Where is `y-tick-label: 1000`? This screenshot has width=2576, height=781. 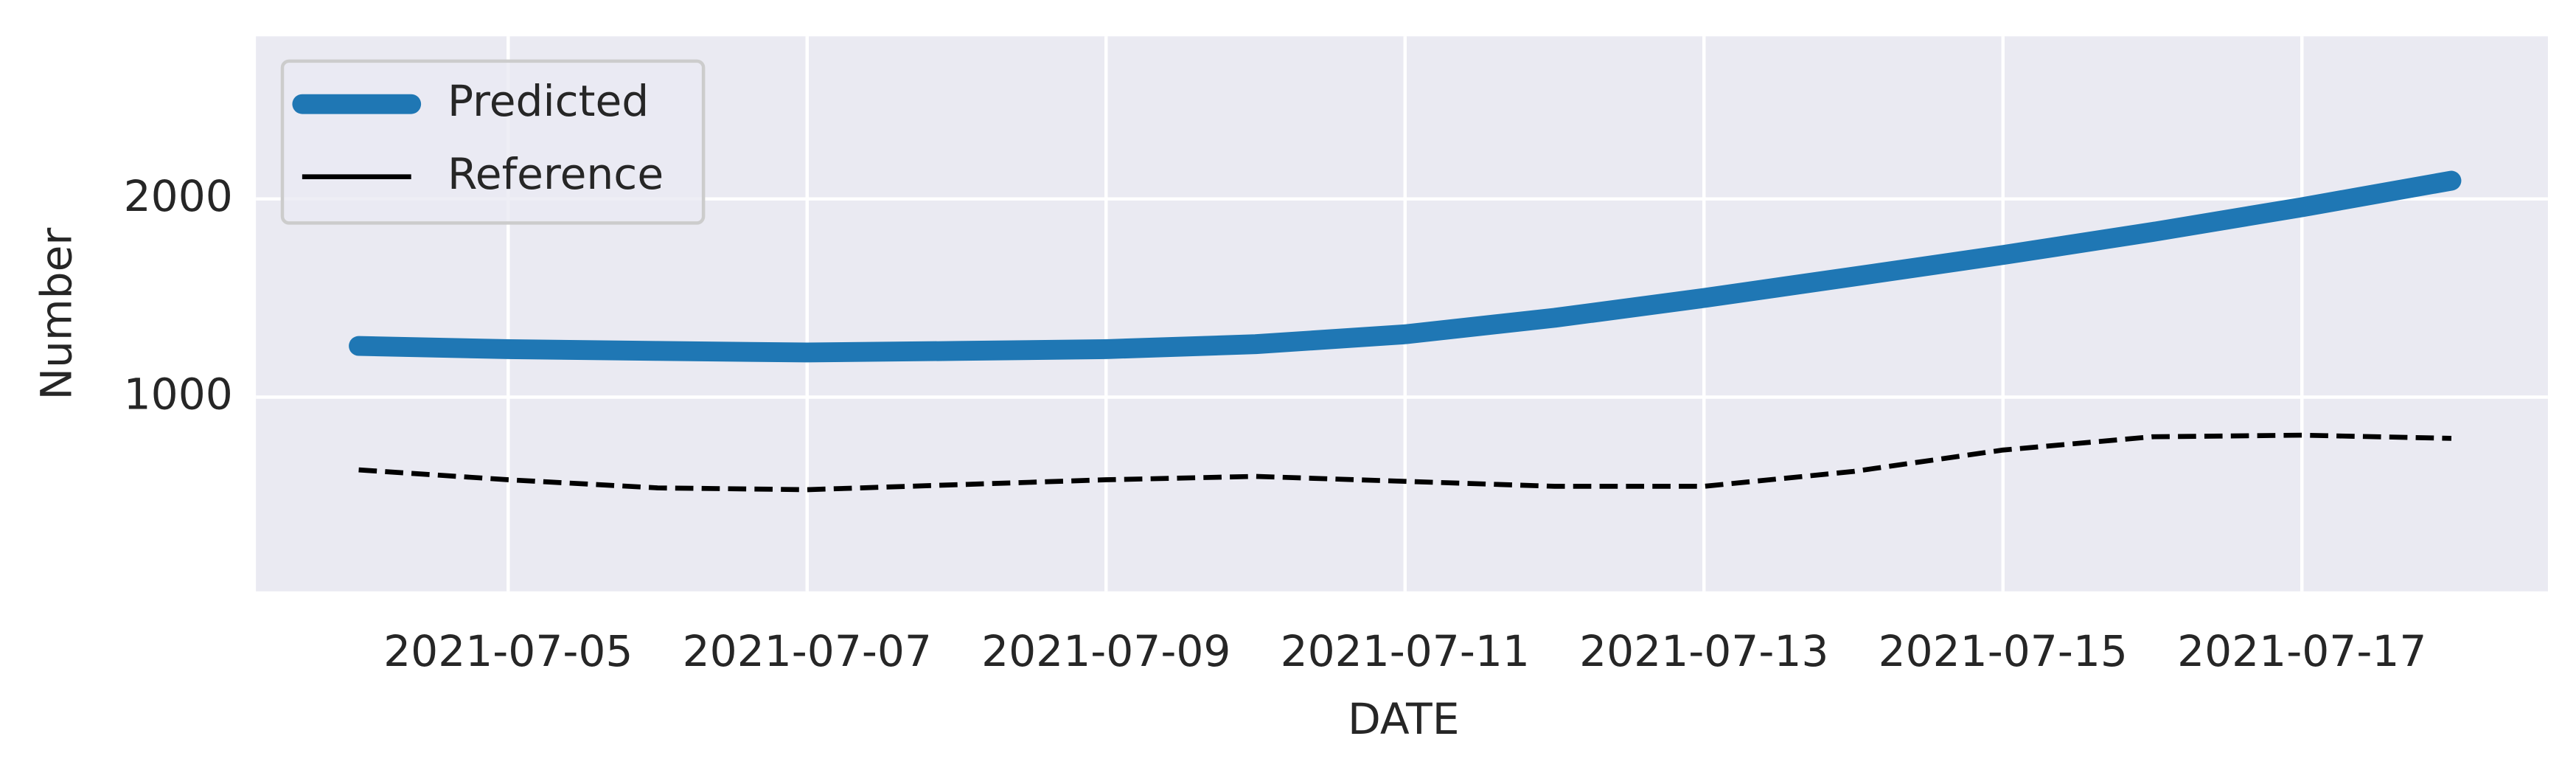
y-tick-label: 1000 is located at coordinates (179, 394).